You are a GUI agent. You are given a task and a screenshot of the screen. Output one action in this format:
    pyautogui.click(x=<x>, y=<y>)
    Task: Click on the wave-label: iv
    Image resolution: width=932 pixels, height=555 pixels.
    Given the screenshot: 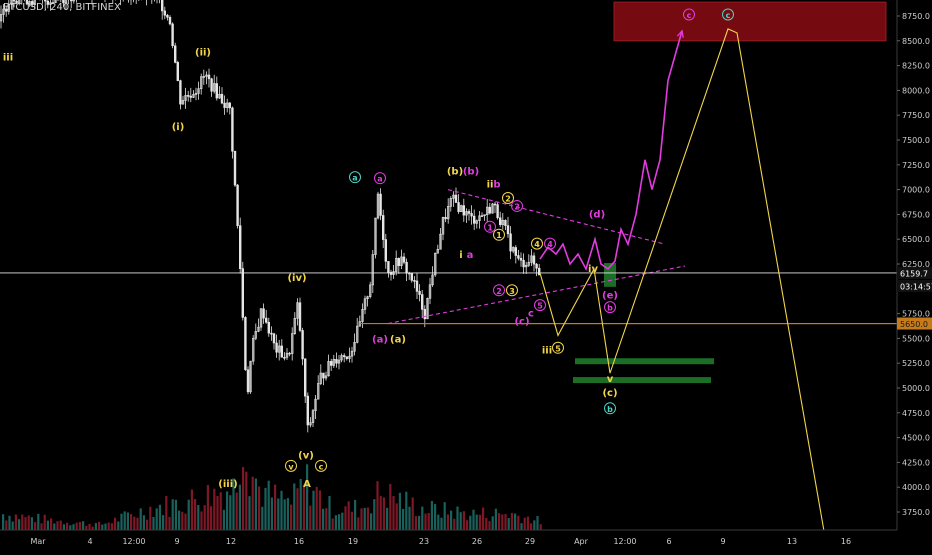 What is the action you would take?
    pyautogui.click(x=593, y=269)
    